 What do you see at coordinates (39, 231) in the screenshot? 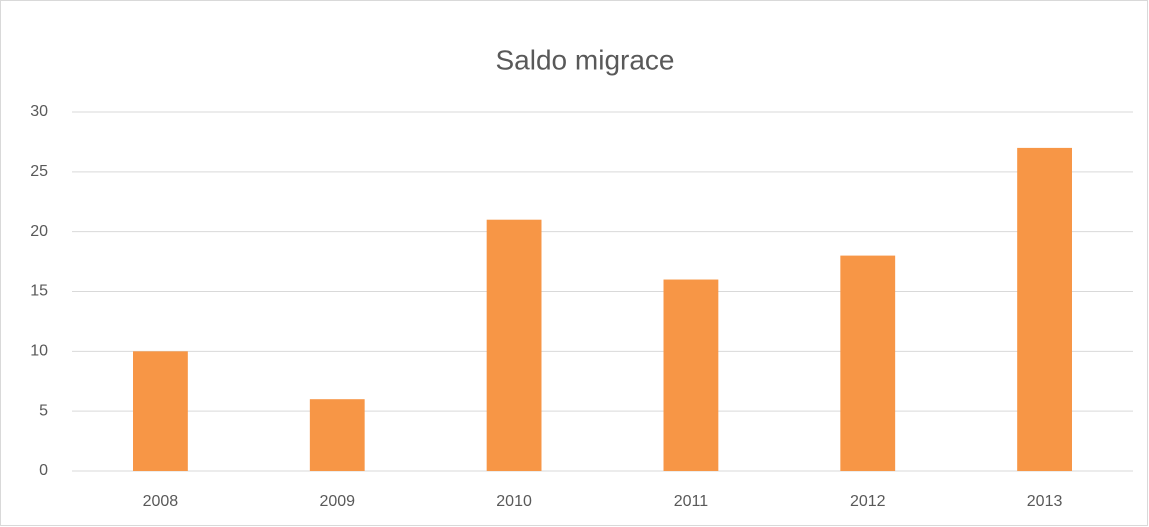
I see `y-tick-label: 20` at bounding box center [39, 231].